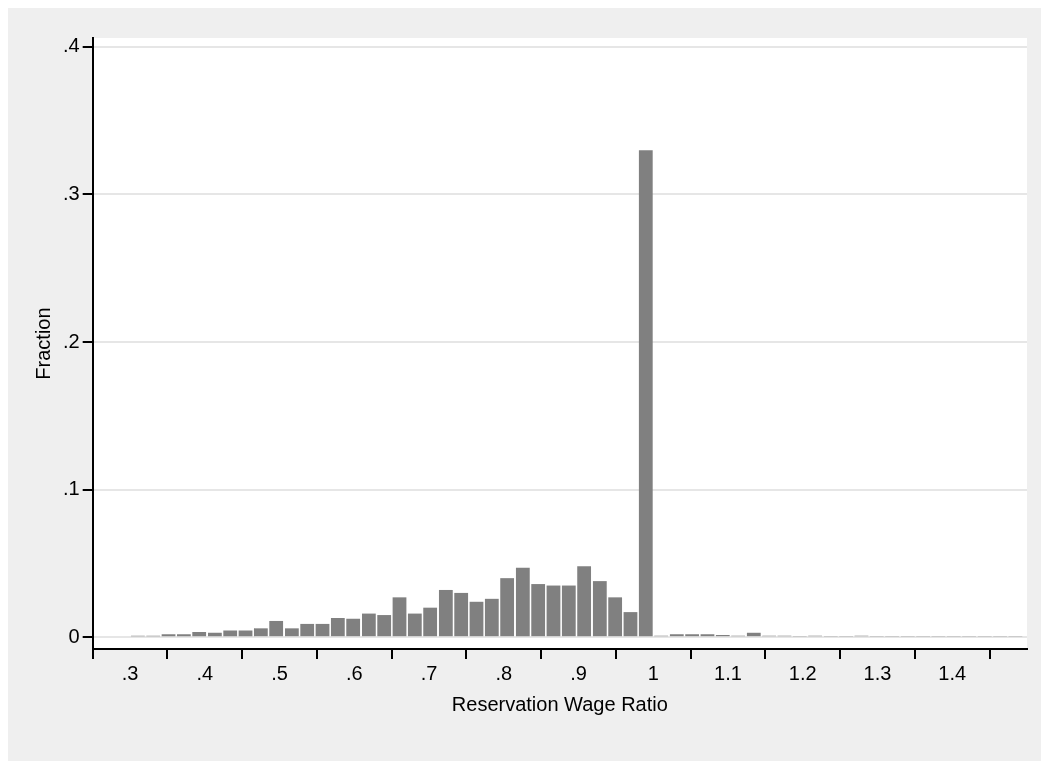 This screenshot has width=1049, height=769. What do you see at coordinates (653, 672) in the screenshot?
I see `x-tick-label: 1` at bounding box center [653, 672].